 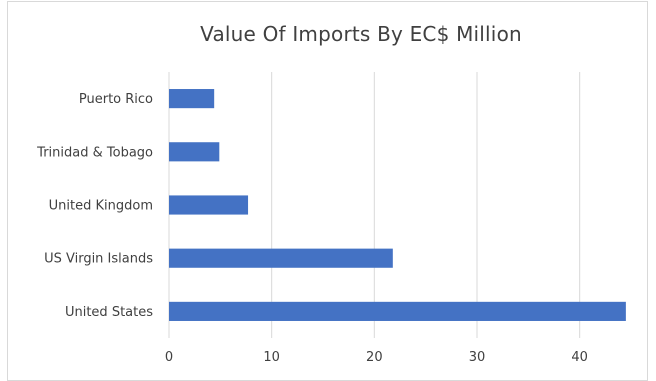 What do you see at coordinates (477, 357) in the screenshot?
I see `x-tick-label: 30` at bounding box center [477, 357].